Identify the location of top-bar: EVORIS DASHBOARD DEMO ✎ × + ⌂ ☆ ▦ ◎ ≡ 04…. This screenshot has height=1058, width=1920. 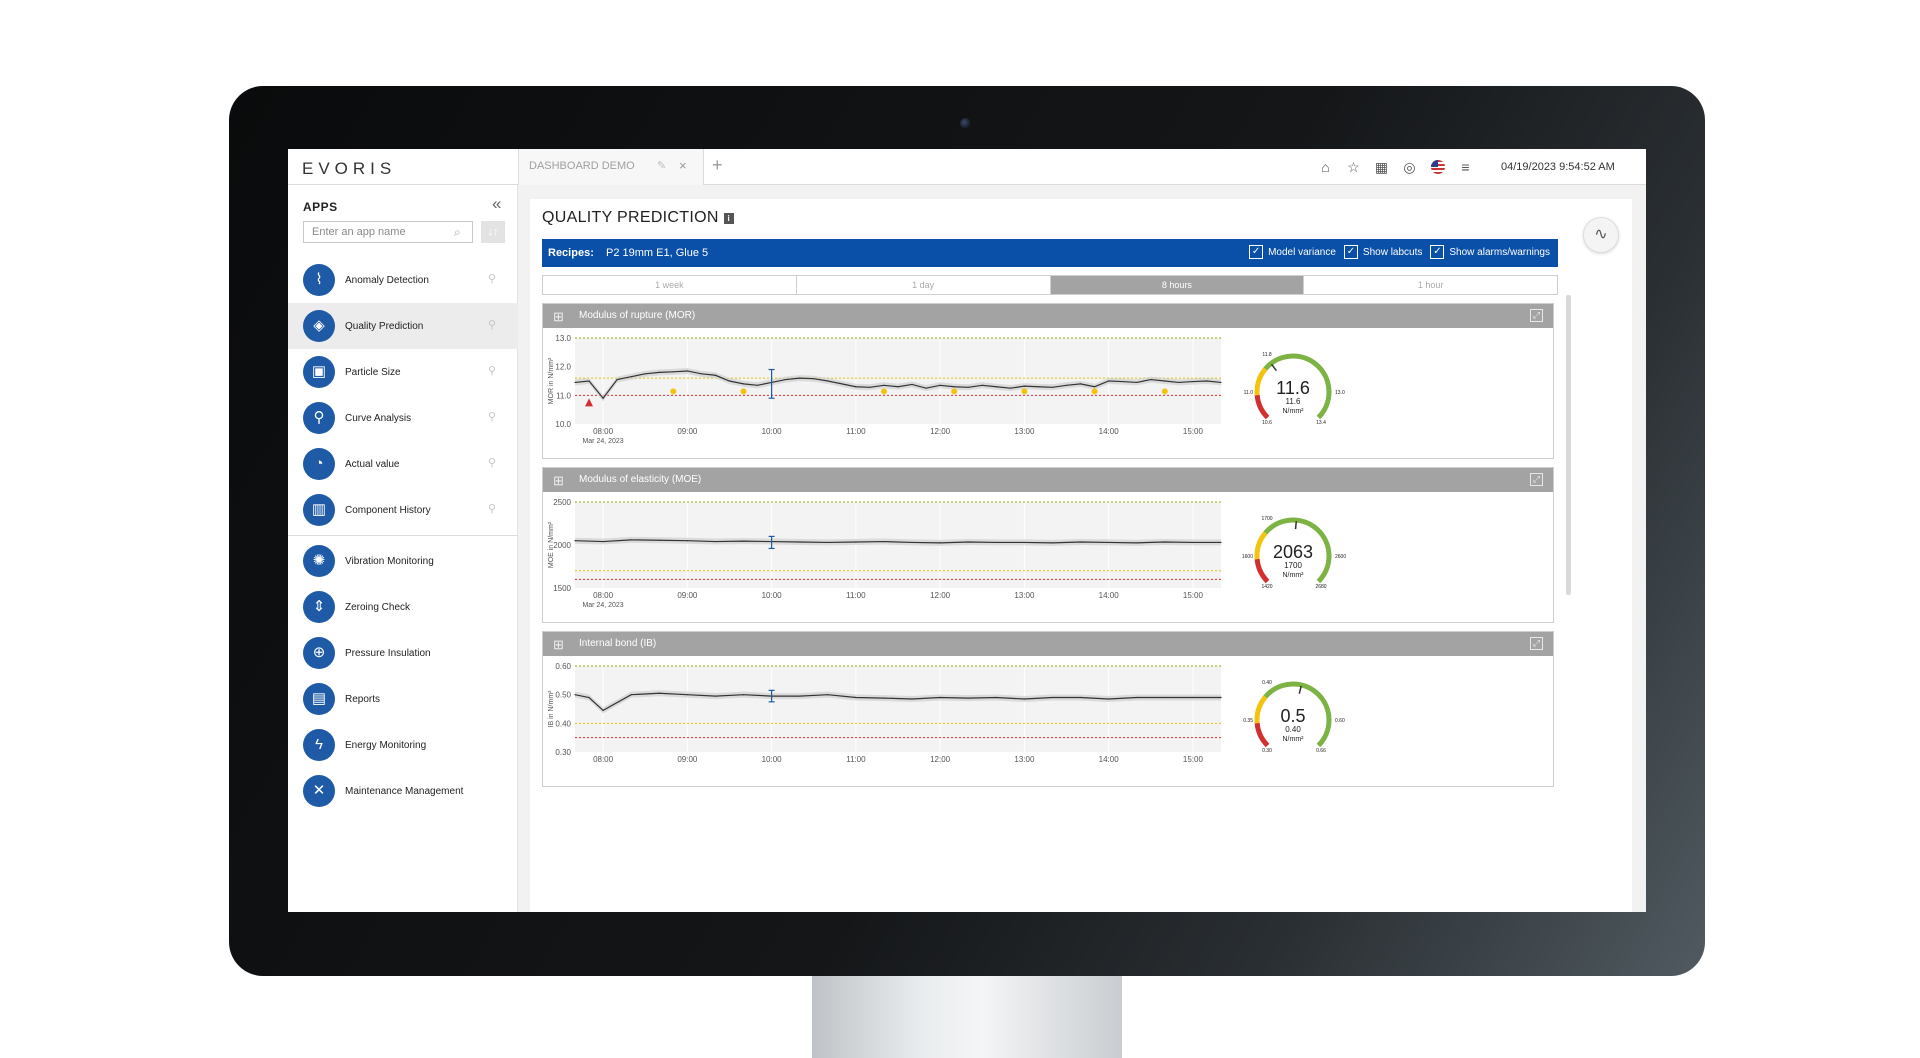
(967, 167).